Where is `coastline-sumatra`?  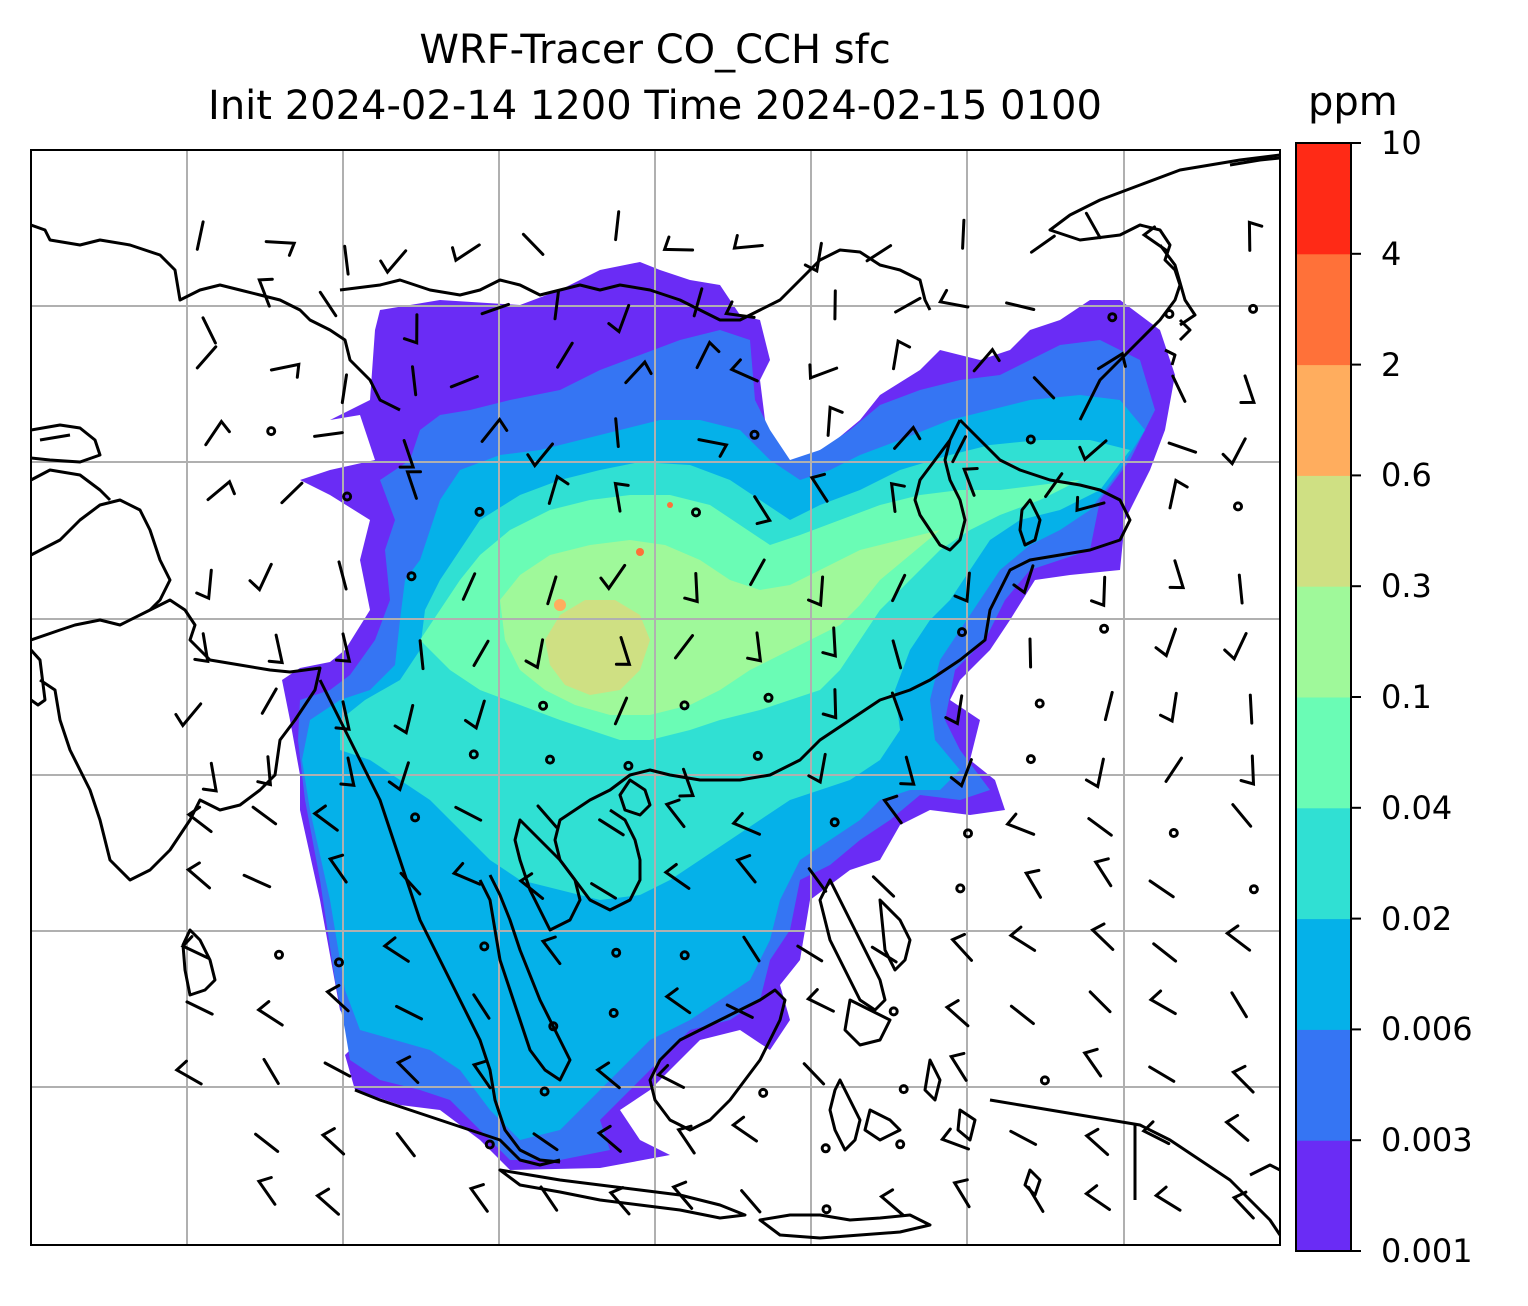
coastline-sumatra is located at coordinates (457, 1127).